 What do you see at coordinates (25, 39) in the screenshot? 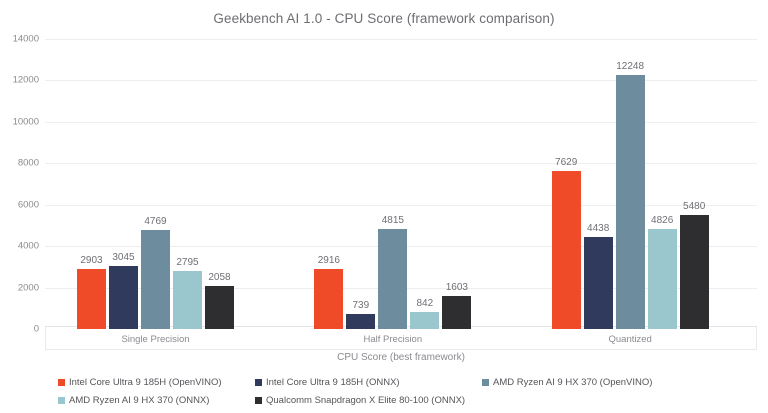
I see `y-axis-tick-label: 14000` at bounding box center [25, 39].